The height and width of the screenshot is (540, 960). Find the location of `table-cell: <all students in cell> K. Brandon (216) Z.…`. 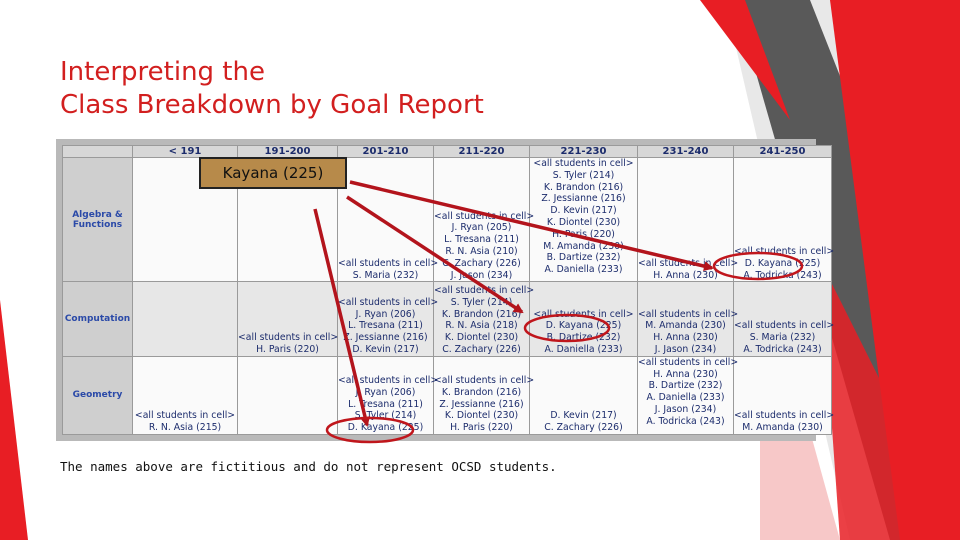

table-cell: <all students in cell> K. Brandon (216) Z.… is located at coordinates (484, 395).